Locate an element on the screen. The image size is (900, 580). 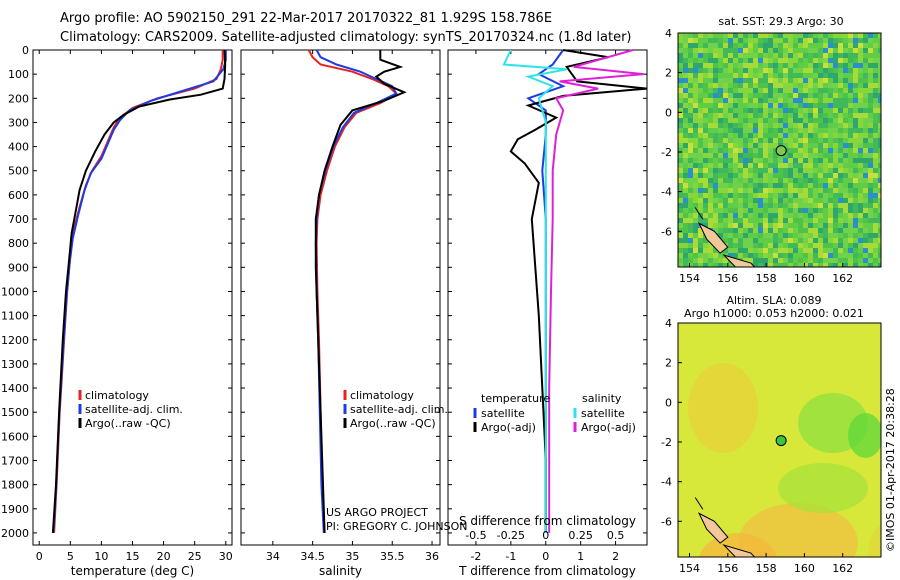
legend-label: satellite-adj. clim. is located at coordinates (399, 409).